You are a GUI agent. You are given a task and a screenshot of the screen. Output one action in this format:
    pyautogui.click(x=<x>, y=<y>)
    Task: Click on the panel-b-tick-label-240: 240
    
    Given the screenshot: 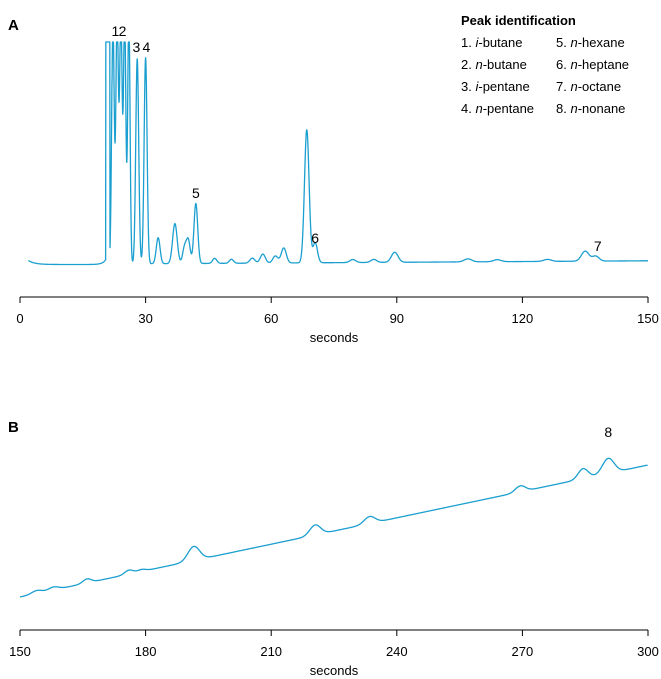 What is the action you would take?
    pyautogui.click(x=397, y=651)
    